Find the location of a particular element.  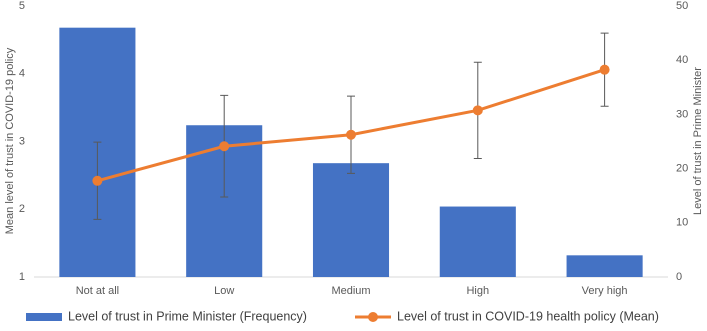

y2-tick-label: 10 is located at coordinates (682, 223).